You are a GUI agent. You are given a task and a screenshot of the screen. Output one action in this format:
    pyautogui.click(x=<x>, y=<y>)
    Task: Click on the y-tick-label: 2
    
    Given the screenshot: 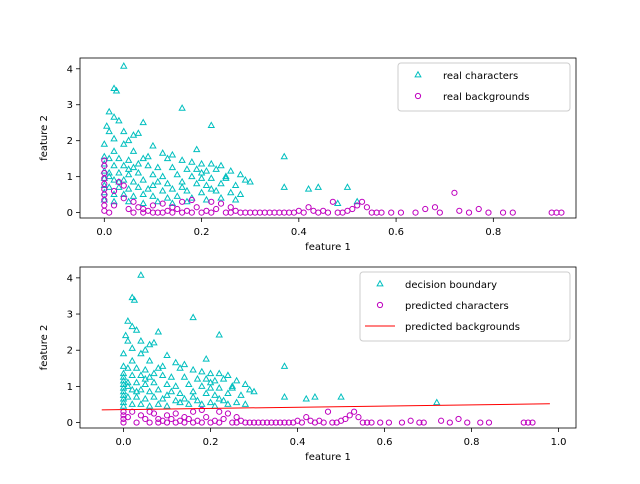 What is the action you would take?
    pyautogui.click(x=70, y=351)
    